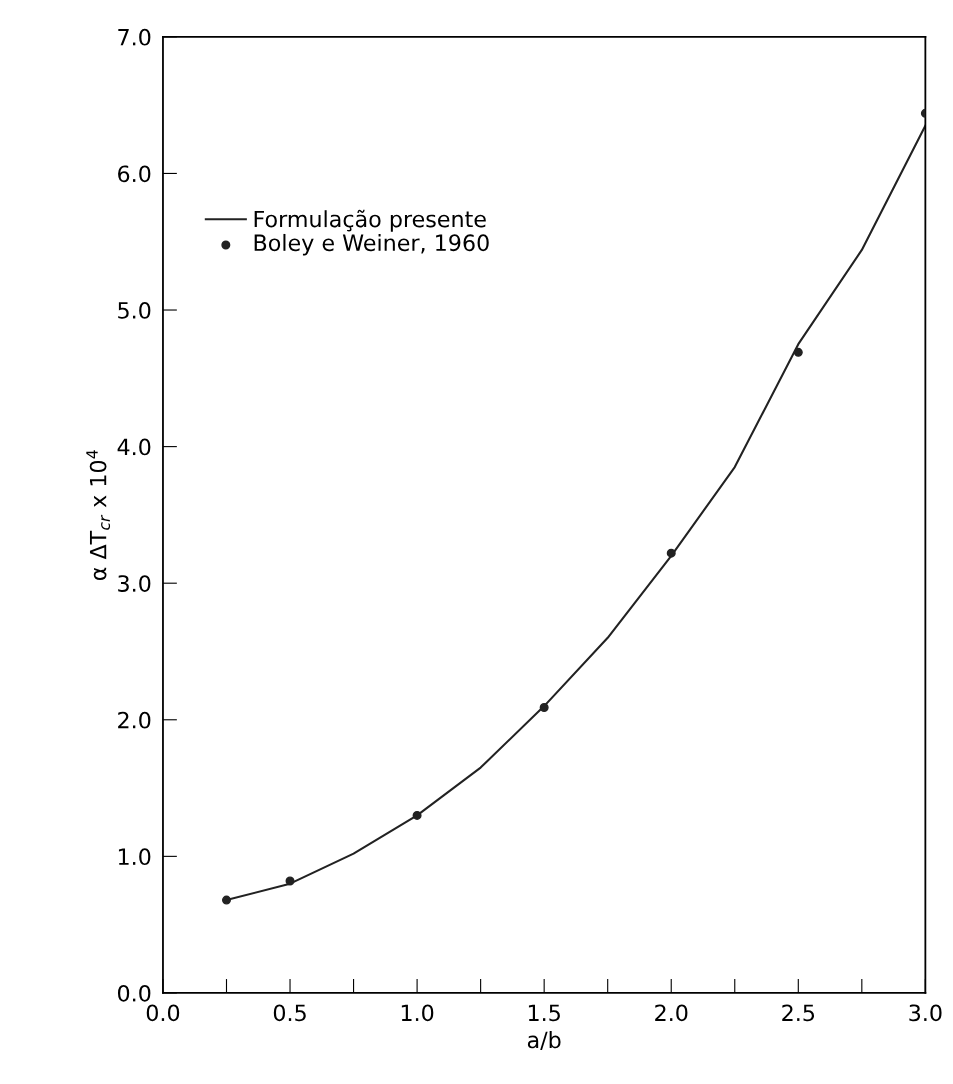 The height and width of the screenshot is (1084, 953). Describe the element at coordinates (544, 1041) in the screenshot. I see `x-axis-title: a/b` at that location.